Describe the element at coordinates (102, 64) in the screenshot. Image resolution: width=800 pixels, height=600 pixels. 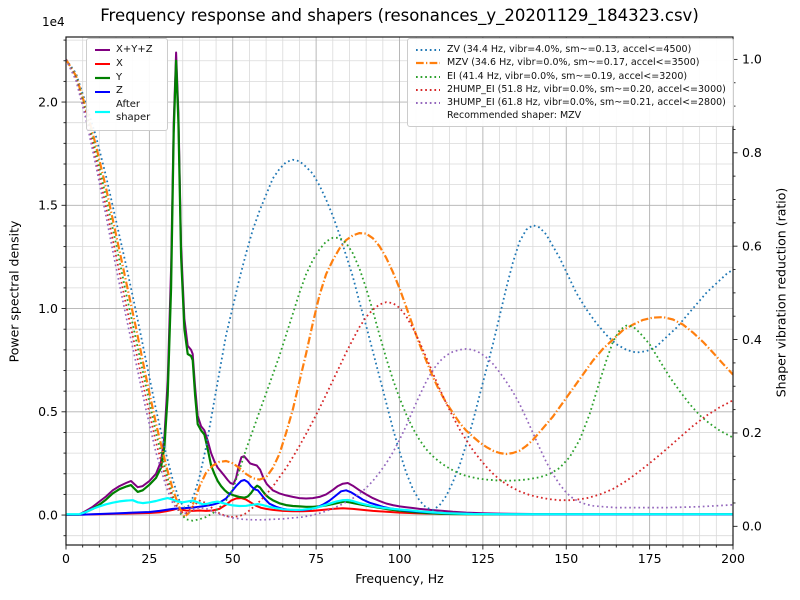
I see `legend-line-sample-x` at that location.